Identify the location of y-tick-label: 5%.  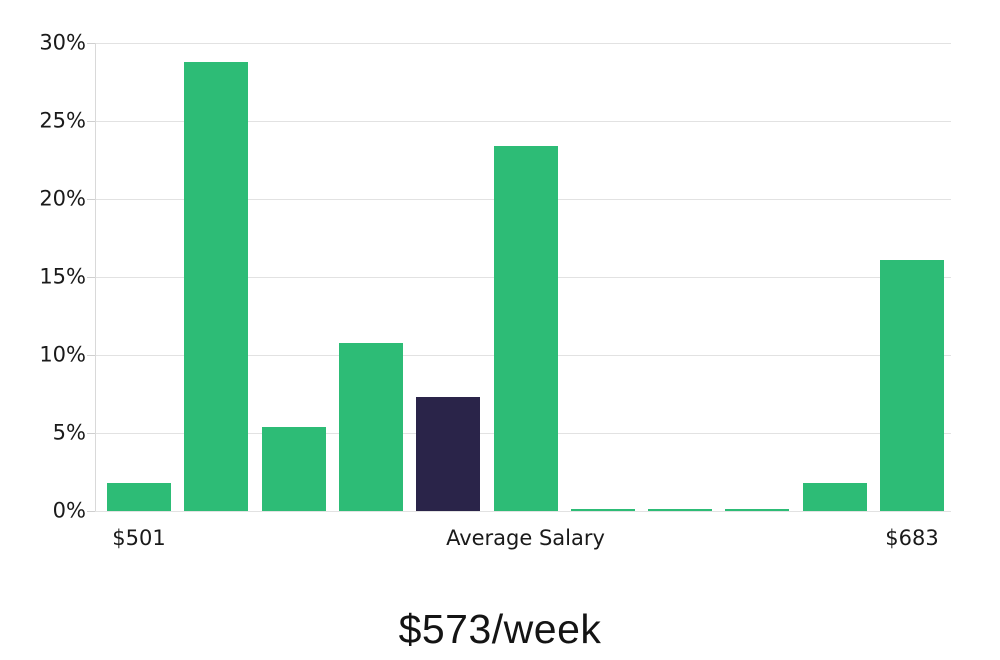
(69, 432).